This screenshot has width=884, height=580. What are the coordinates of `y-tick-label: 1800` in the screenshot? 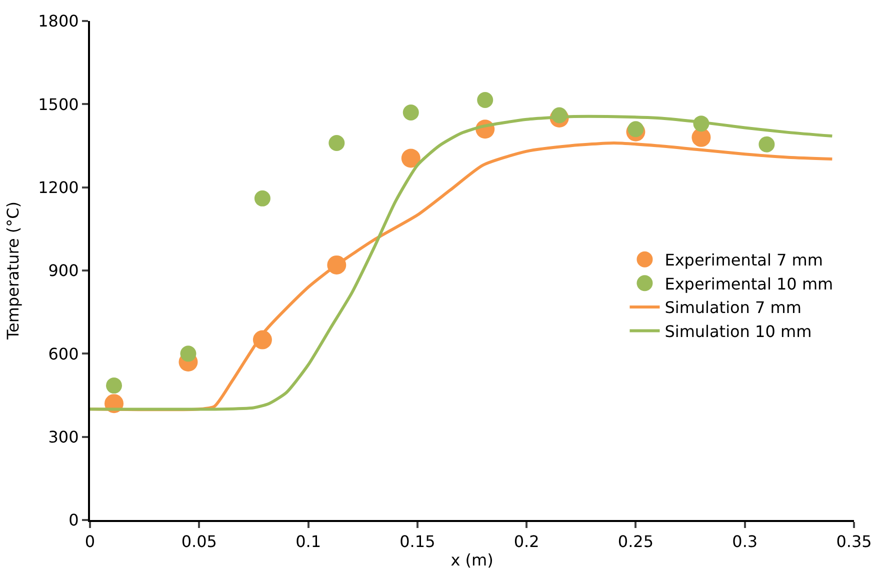 It's located at (58, 21).